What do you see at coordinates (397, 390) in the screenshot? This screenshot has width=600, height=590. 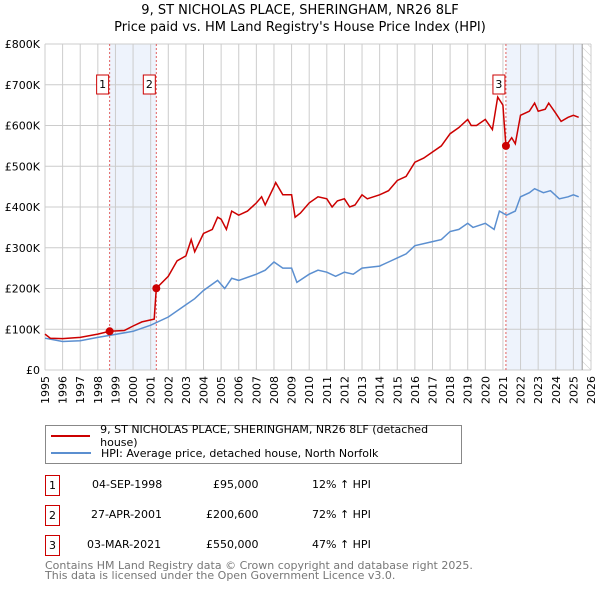 I see `x-tick-label: 2015` at bounding box center [397, 390].